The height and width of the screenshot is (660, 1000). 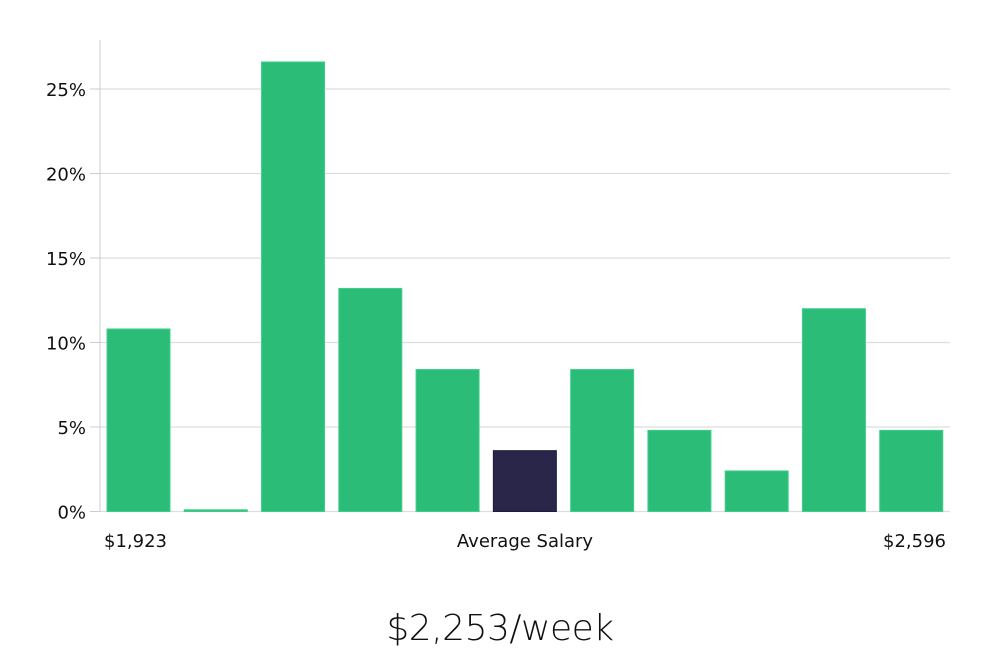 What do you see at coordinates (66, 344) in the screenshot?
I see `y-tick-label: 10%` at bounding box center [66, 344].